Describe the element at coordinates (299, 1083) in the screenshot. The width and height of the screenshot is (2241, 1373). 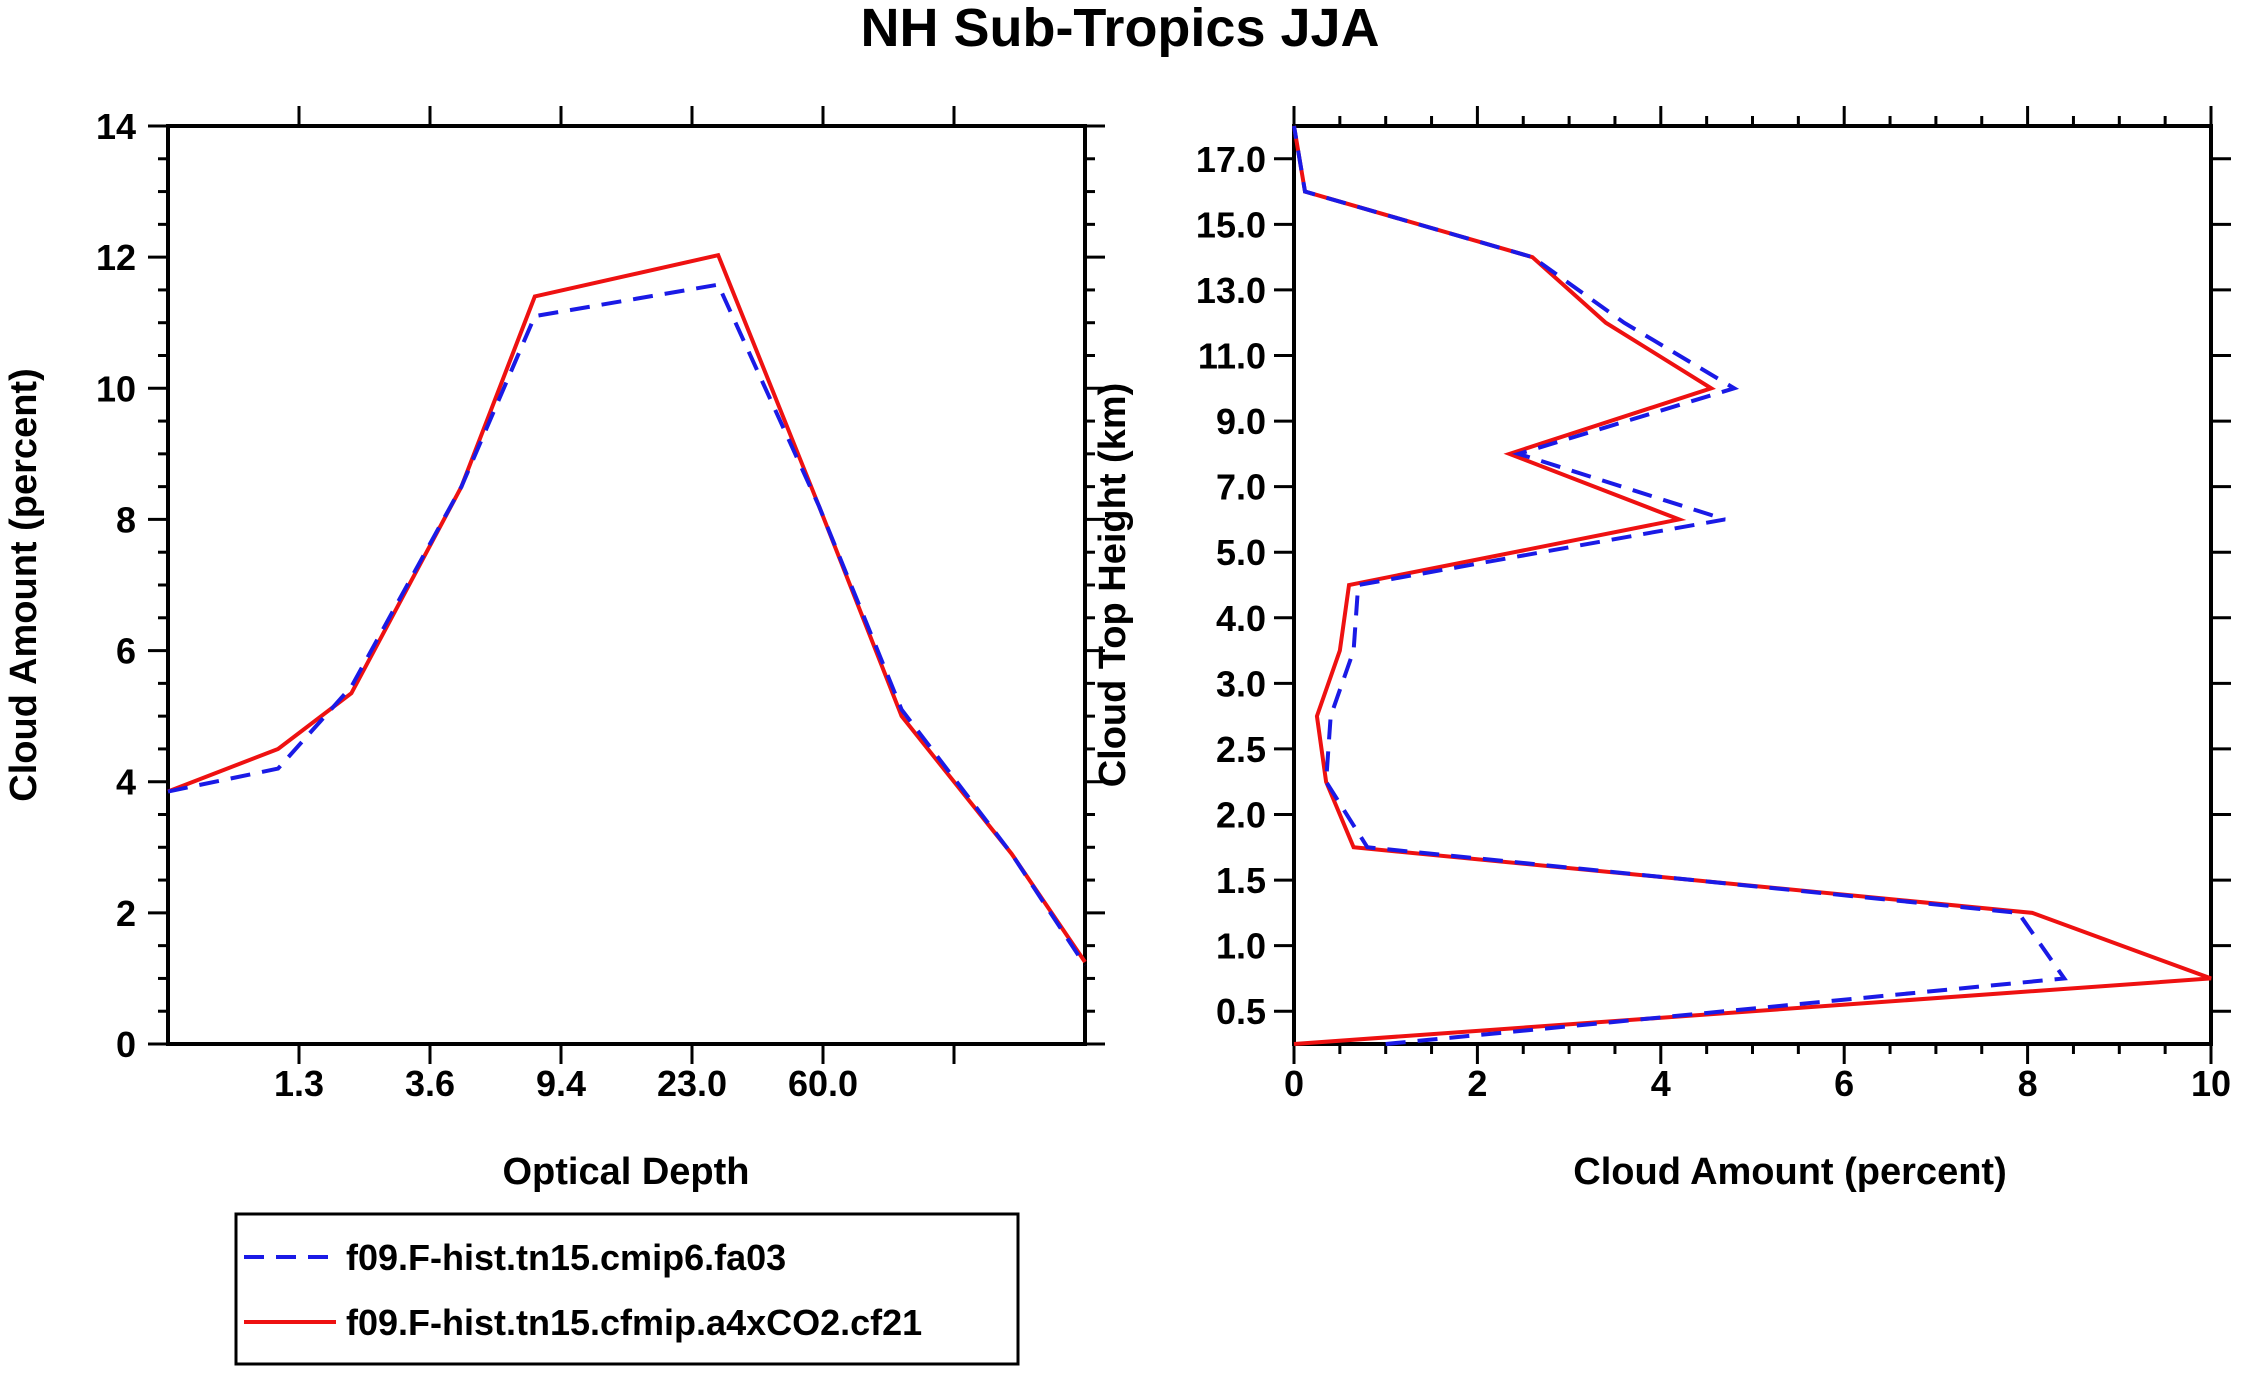
I see `left-x-tick-label: 1.3` at that location.